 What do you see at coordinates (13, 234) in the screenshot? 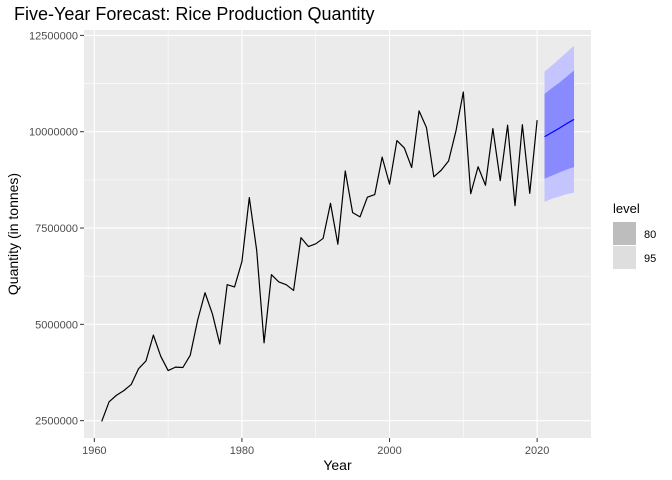
I see `y-axis-title: Quantity (in tonnes)` at bounding box center [13, 234].